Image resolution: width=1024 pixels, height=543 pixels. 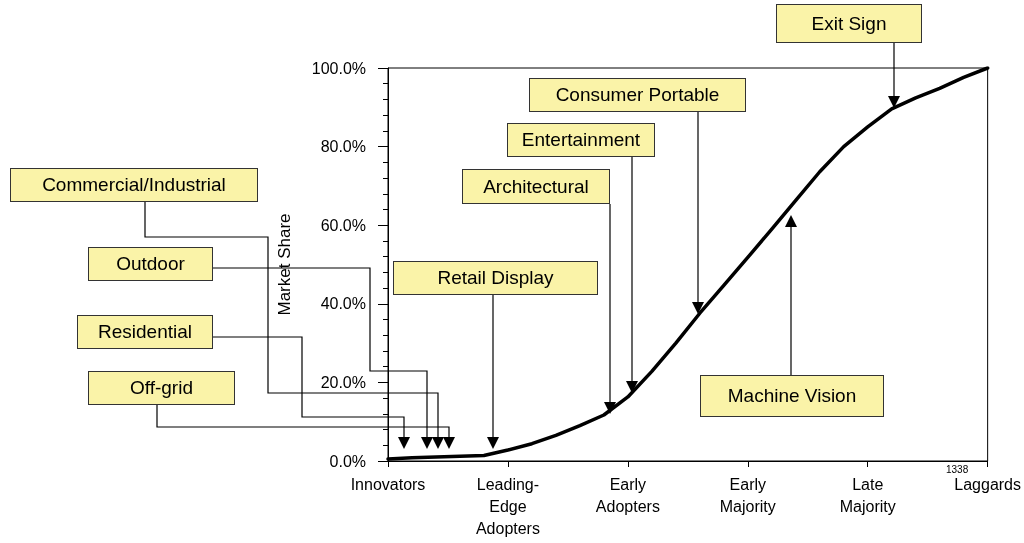 What do you see at coordinates (150, 264) in the screenshot?
I see `label-box: Outdoor` at bounding box center [150, 264].